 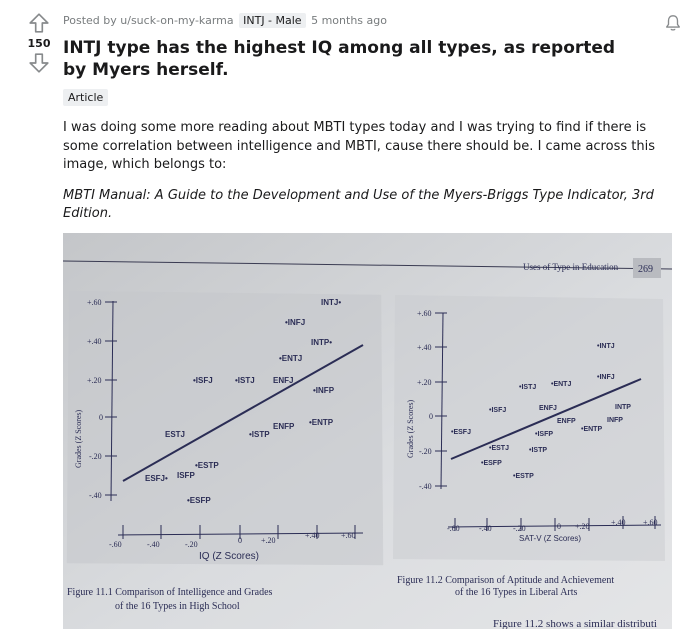 I want to click on page-number: 269, so click(x=645, y=269).